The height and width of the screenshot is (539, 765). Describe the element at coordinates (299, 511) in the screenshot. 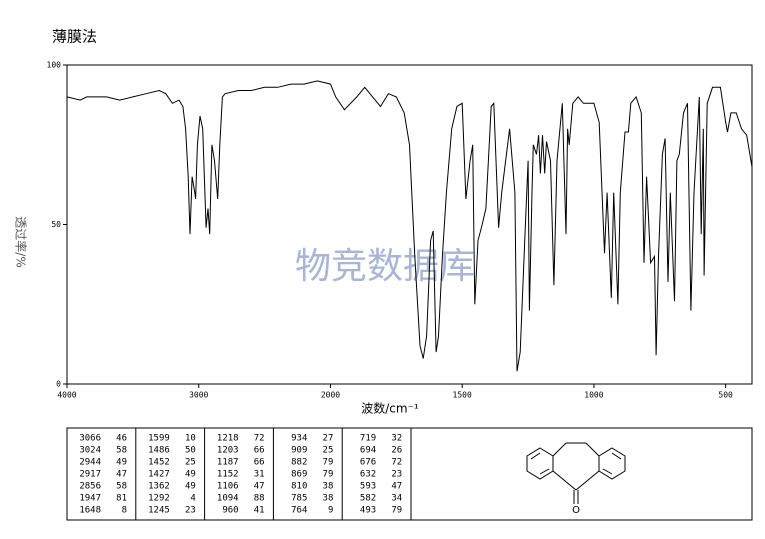

I see `peak-wavenumber: 764` at that location.